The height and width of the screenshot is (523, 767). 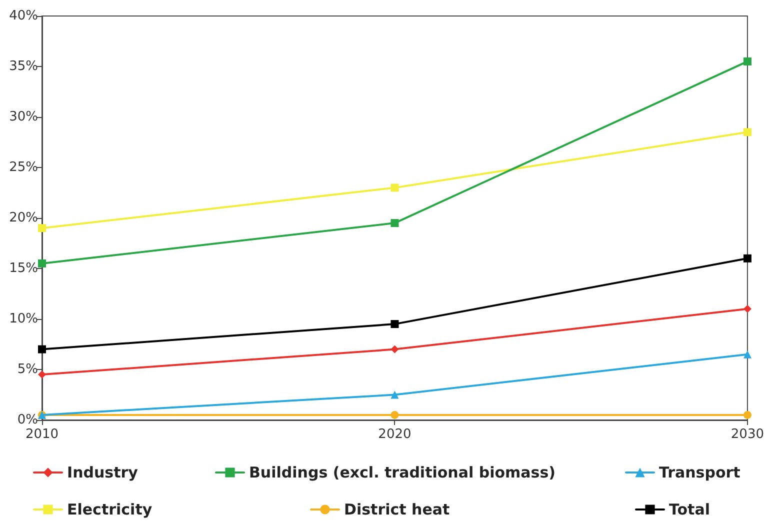 I want to click on y-tick-label: 10%, so click(x=23, y=319).